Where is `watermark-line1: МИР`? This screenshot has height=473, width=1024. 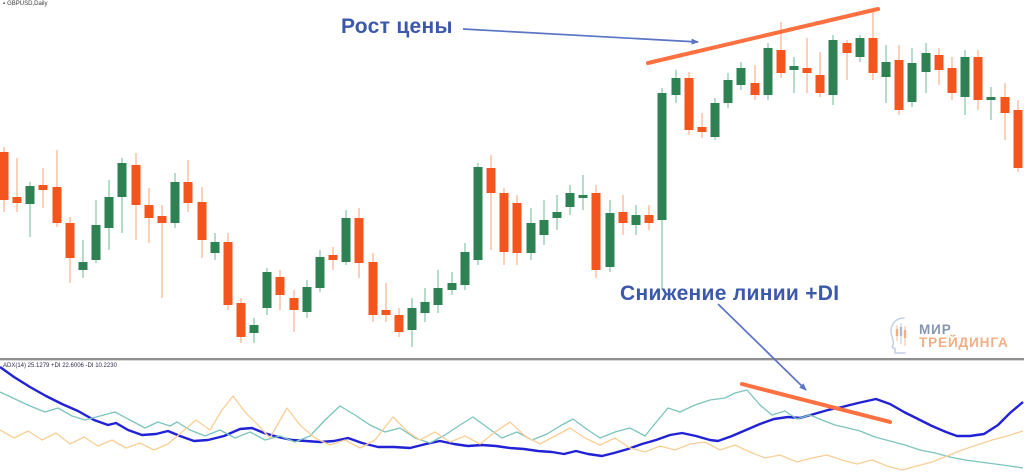
watermark-line1: МИР is located at coordinates (935, 329).